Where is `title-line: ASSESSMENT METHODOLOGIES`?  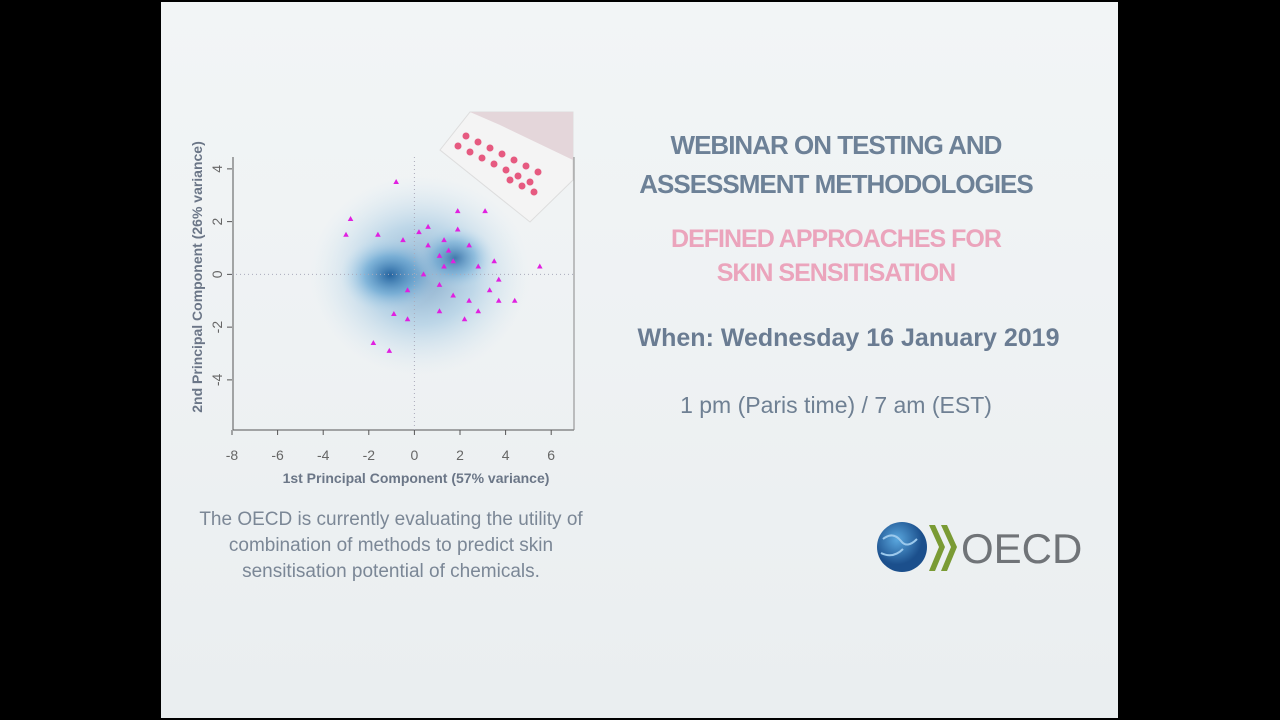 title-line: ASSESSMENT METHODOLOGIES is located at coordinates (836, 184).